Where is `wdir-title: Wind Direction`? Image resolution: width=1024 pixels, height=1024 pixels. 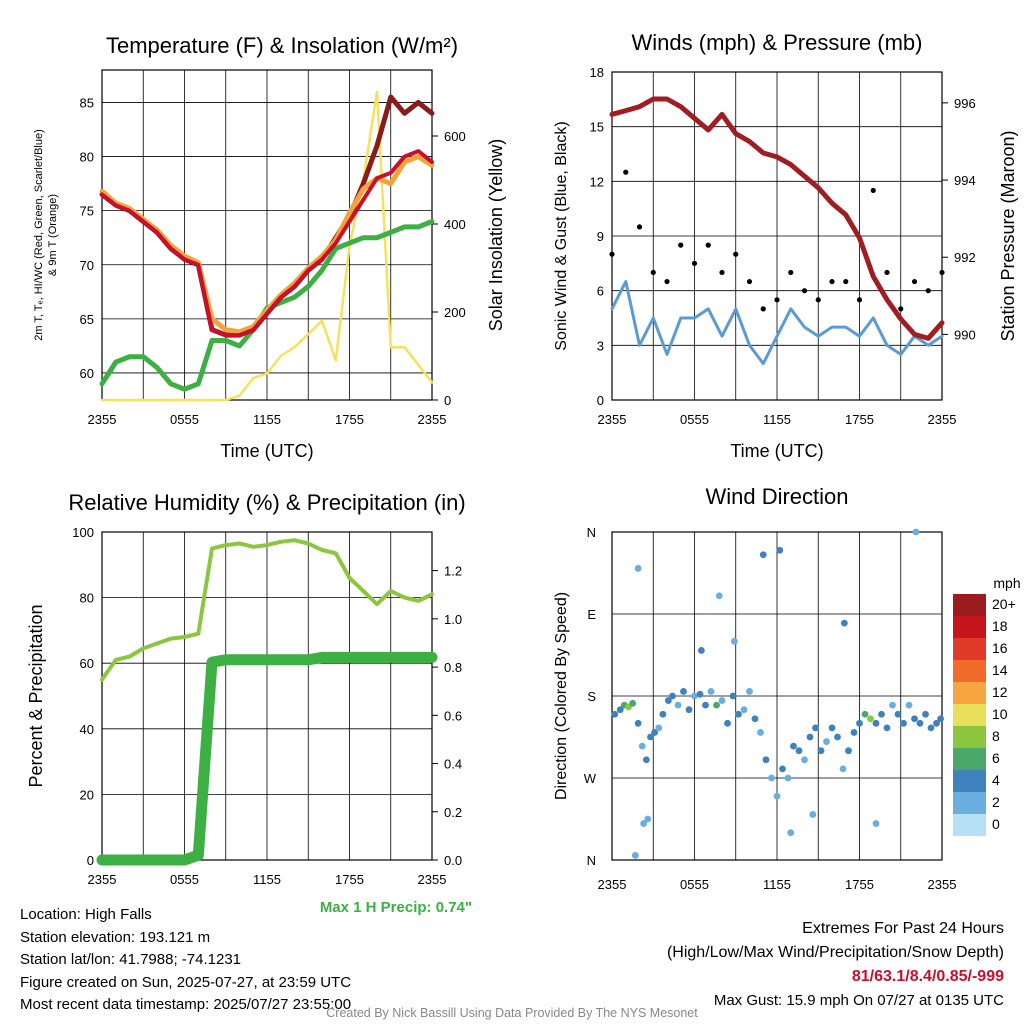
wdir-title: Wind Direction is located at coordinates (776, 496).